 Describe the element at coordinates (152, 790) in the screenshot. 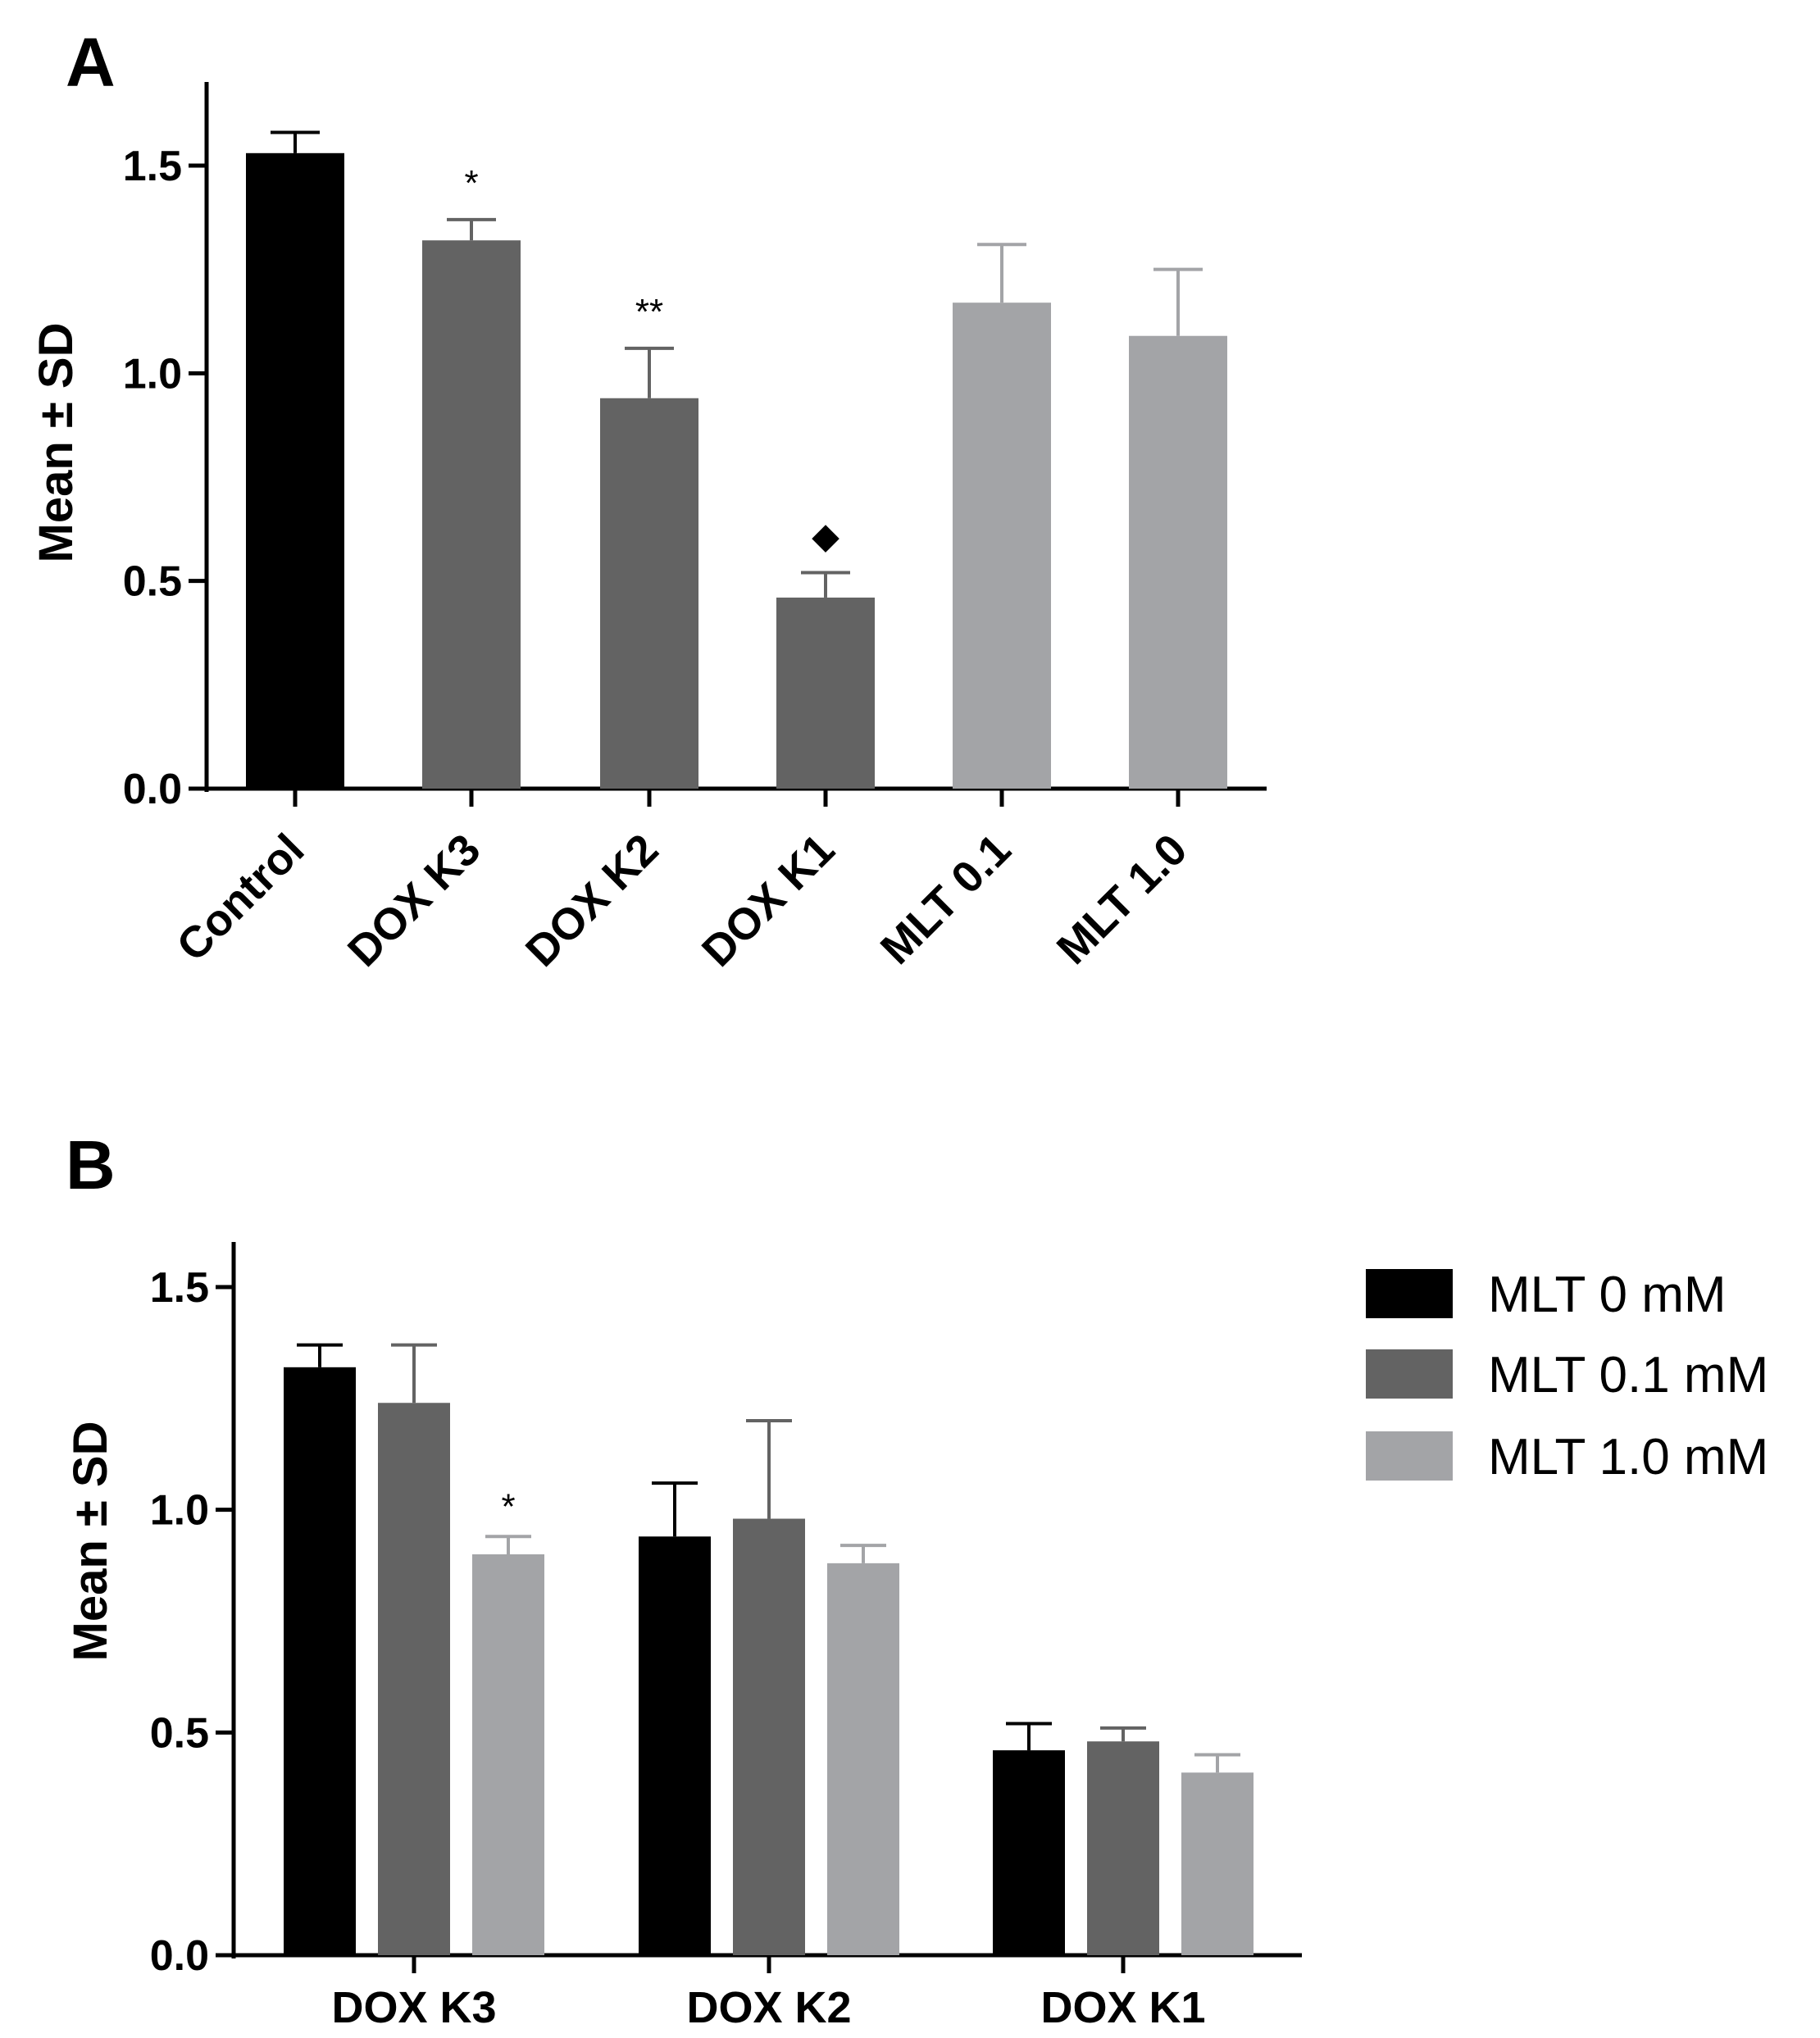

I see `panel-a-y-tick-label: 0.0` at that location.